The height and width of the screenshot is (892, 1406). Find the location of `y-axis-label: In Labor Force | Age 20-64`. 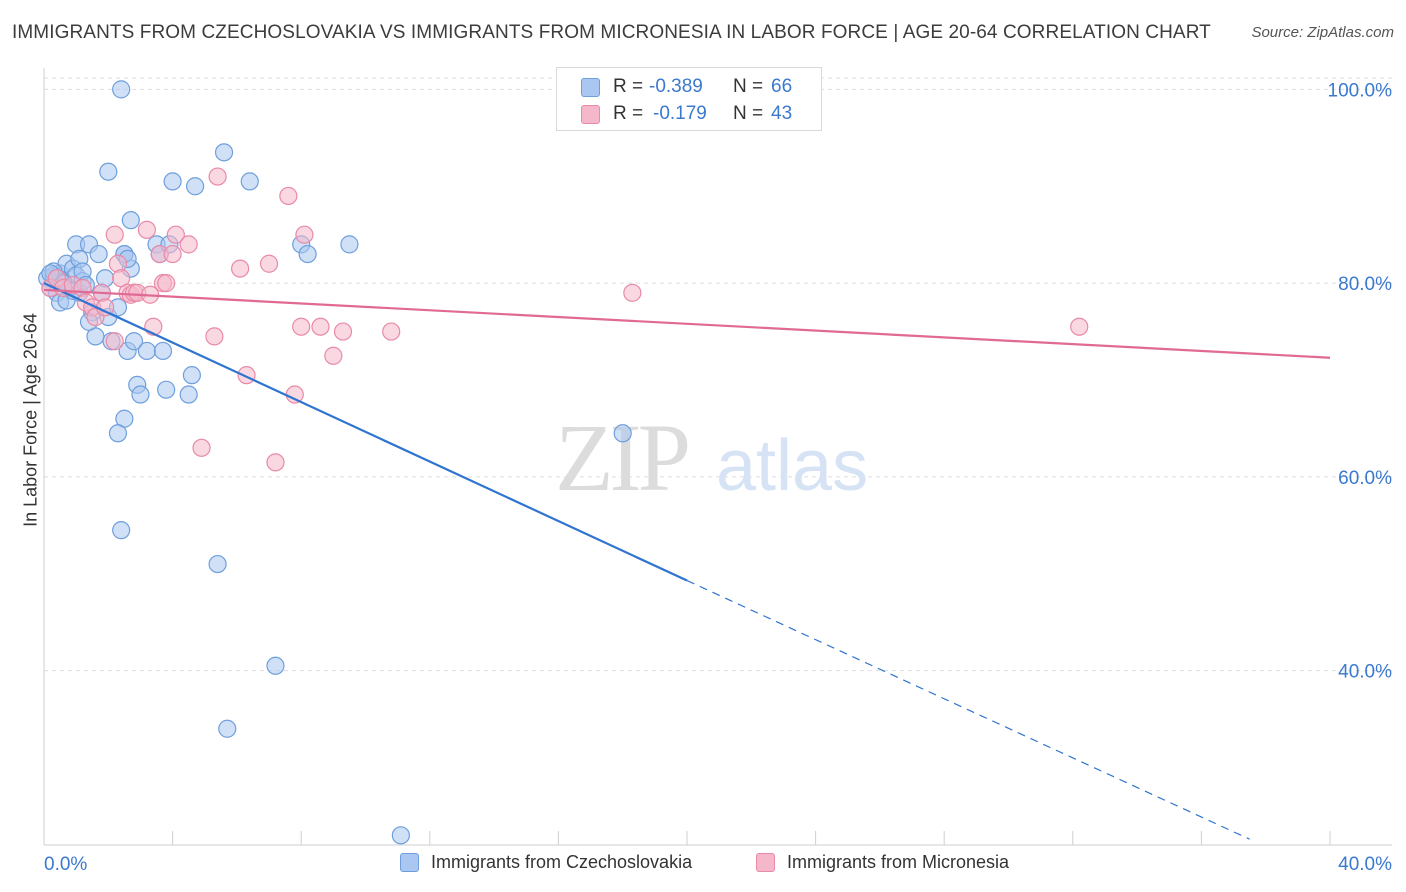

y-axis-label: In Labor Force | Age 20-64 is located at coordinates (31, 420).